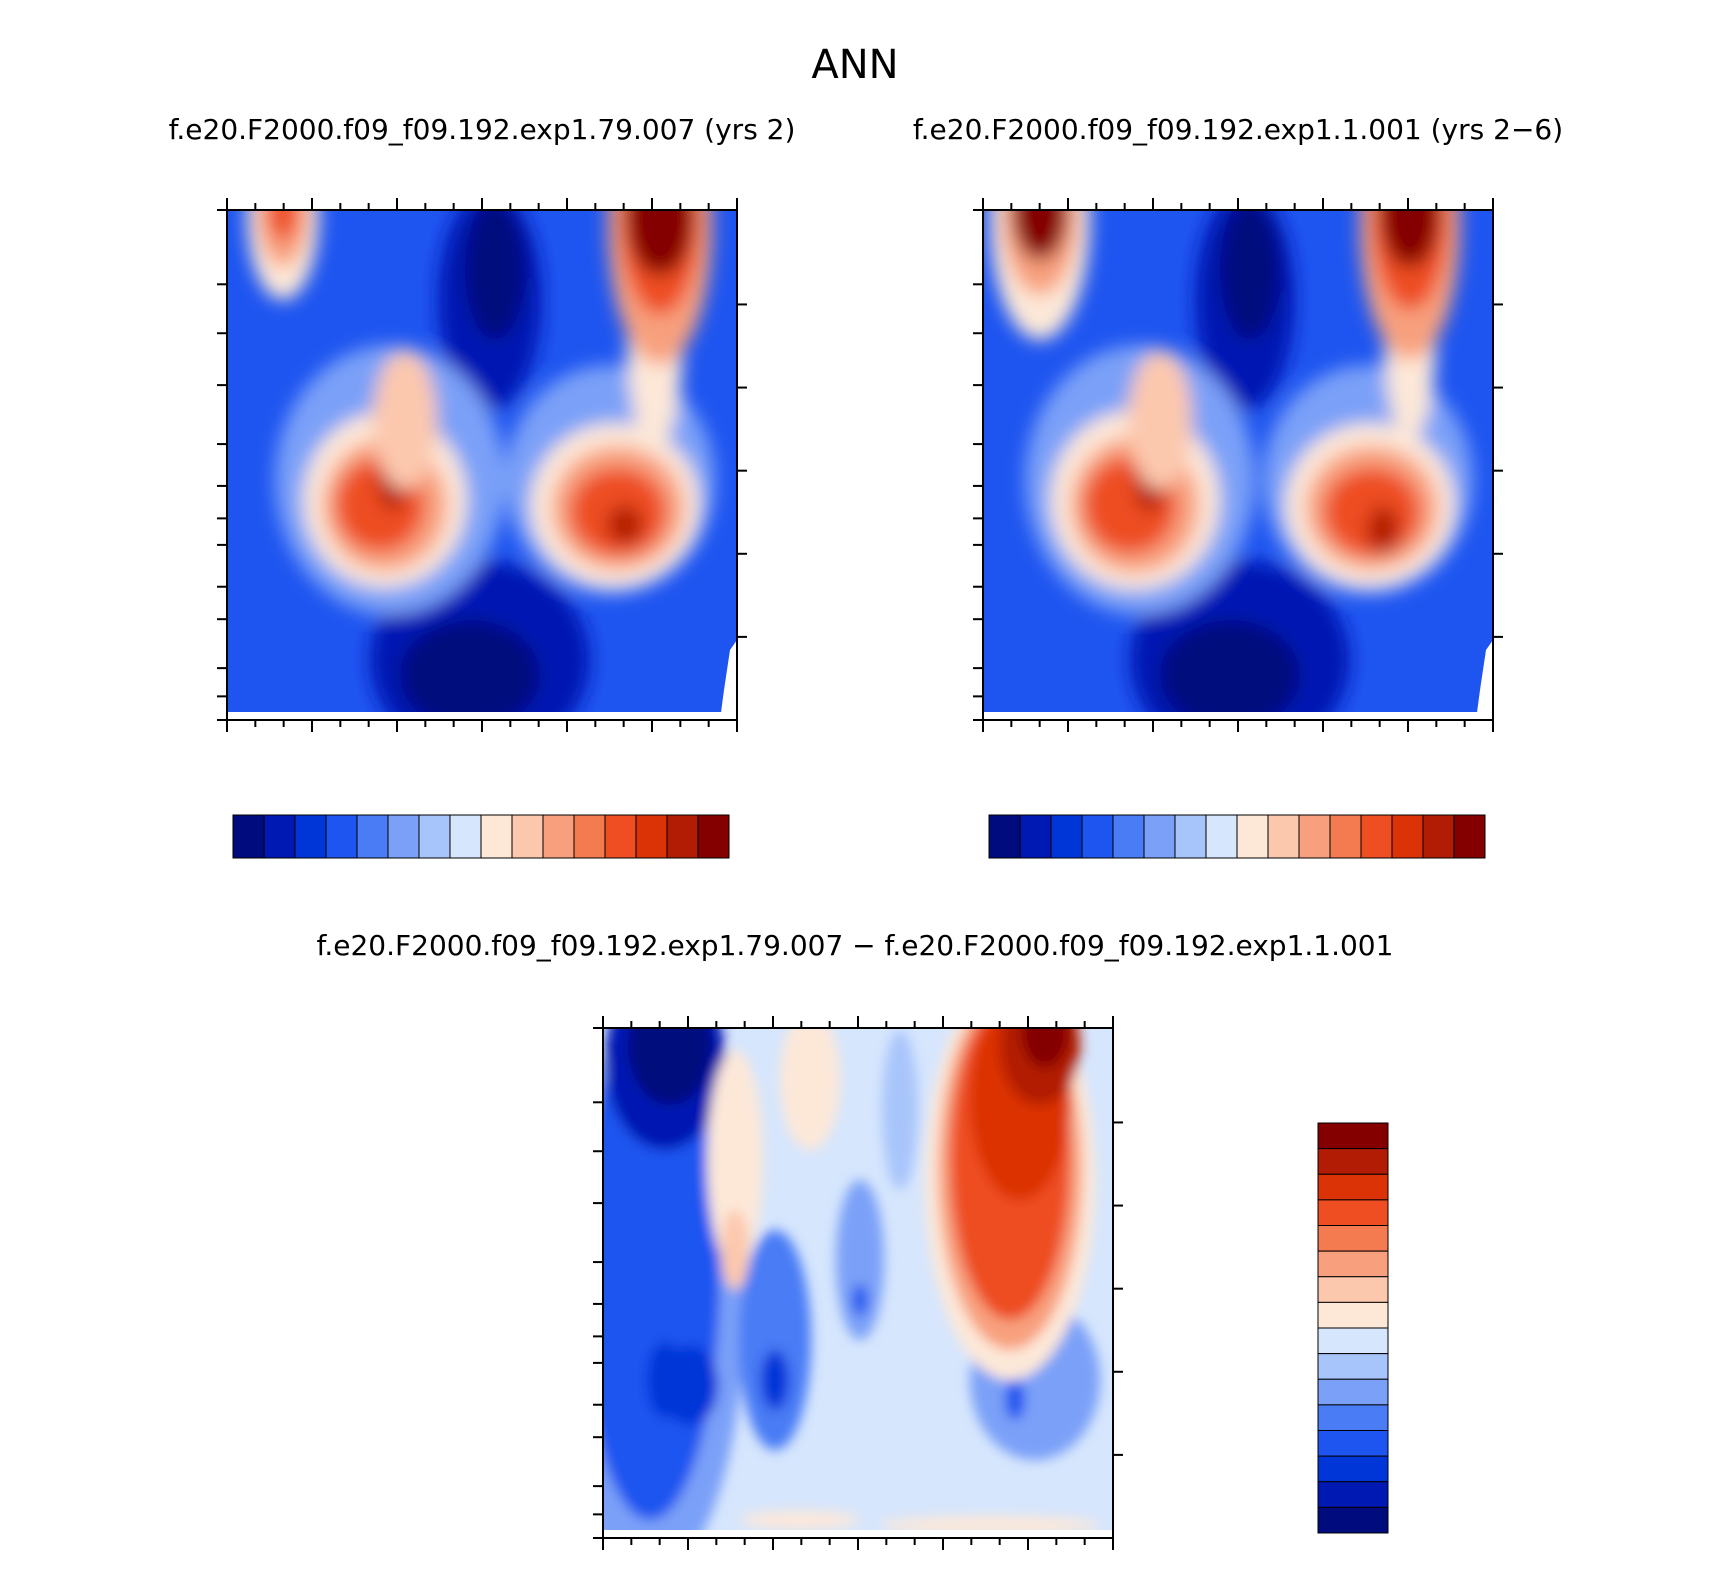  Describe the element at coordinates (405, 420) in the screenshot. I see `p1-nh-tongue` at that location.